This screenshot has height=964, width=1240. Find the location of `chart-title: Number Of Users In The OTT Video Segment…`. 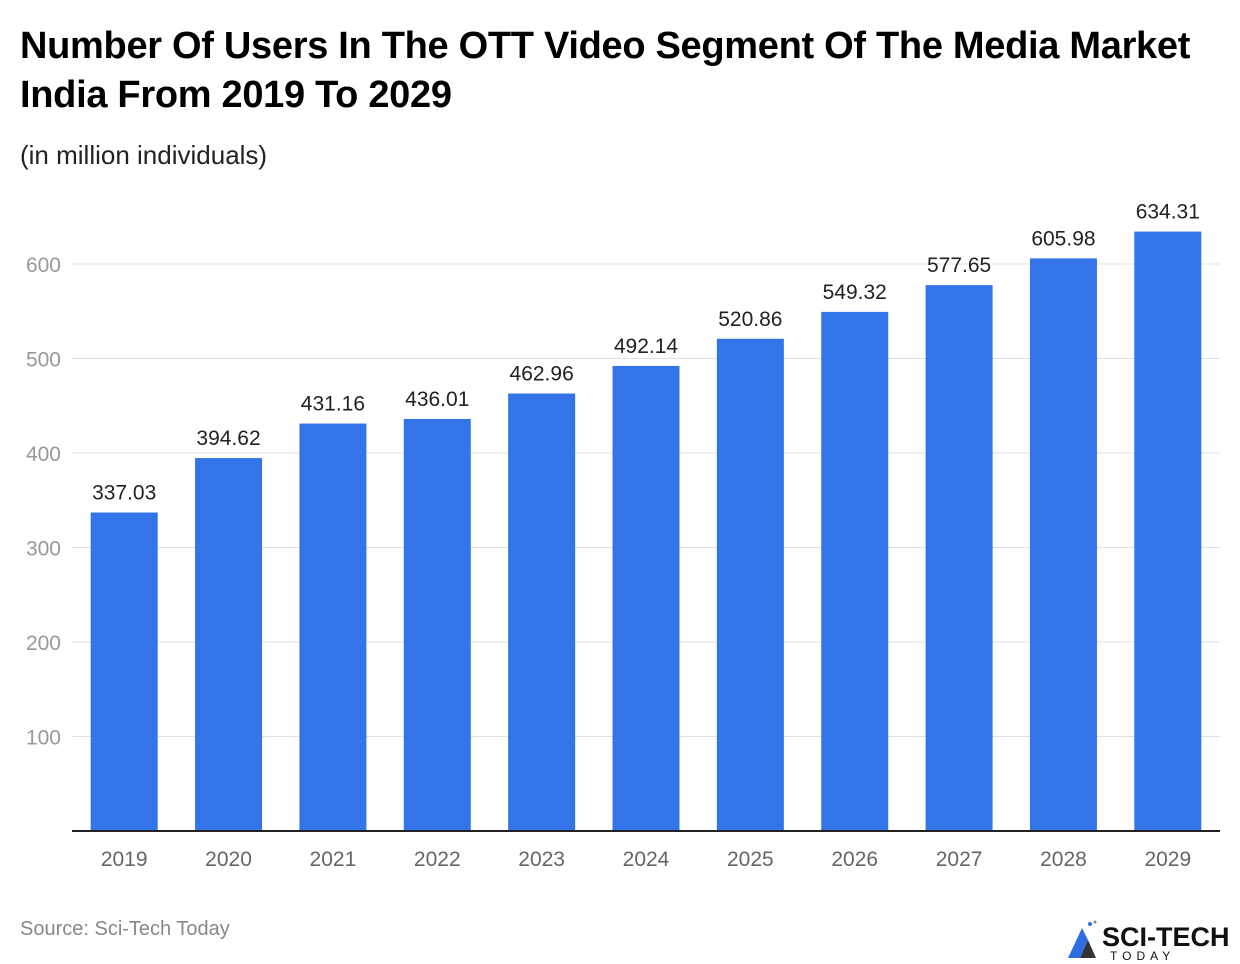

chart-title: Number Of Users In The OTT Video Segment… is located at coordinates (605, 70).